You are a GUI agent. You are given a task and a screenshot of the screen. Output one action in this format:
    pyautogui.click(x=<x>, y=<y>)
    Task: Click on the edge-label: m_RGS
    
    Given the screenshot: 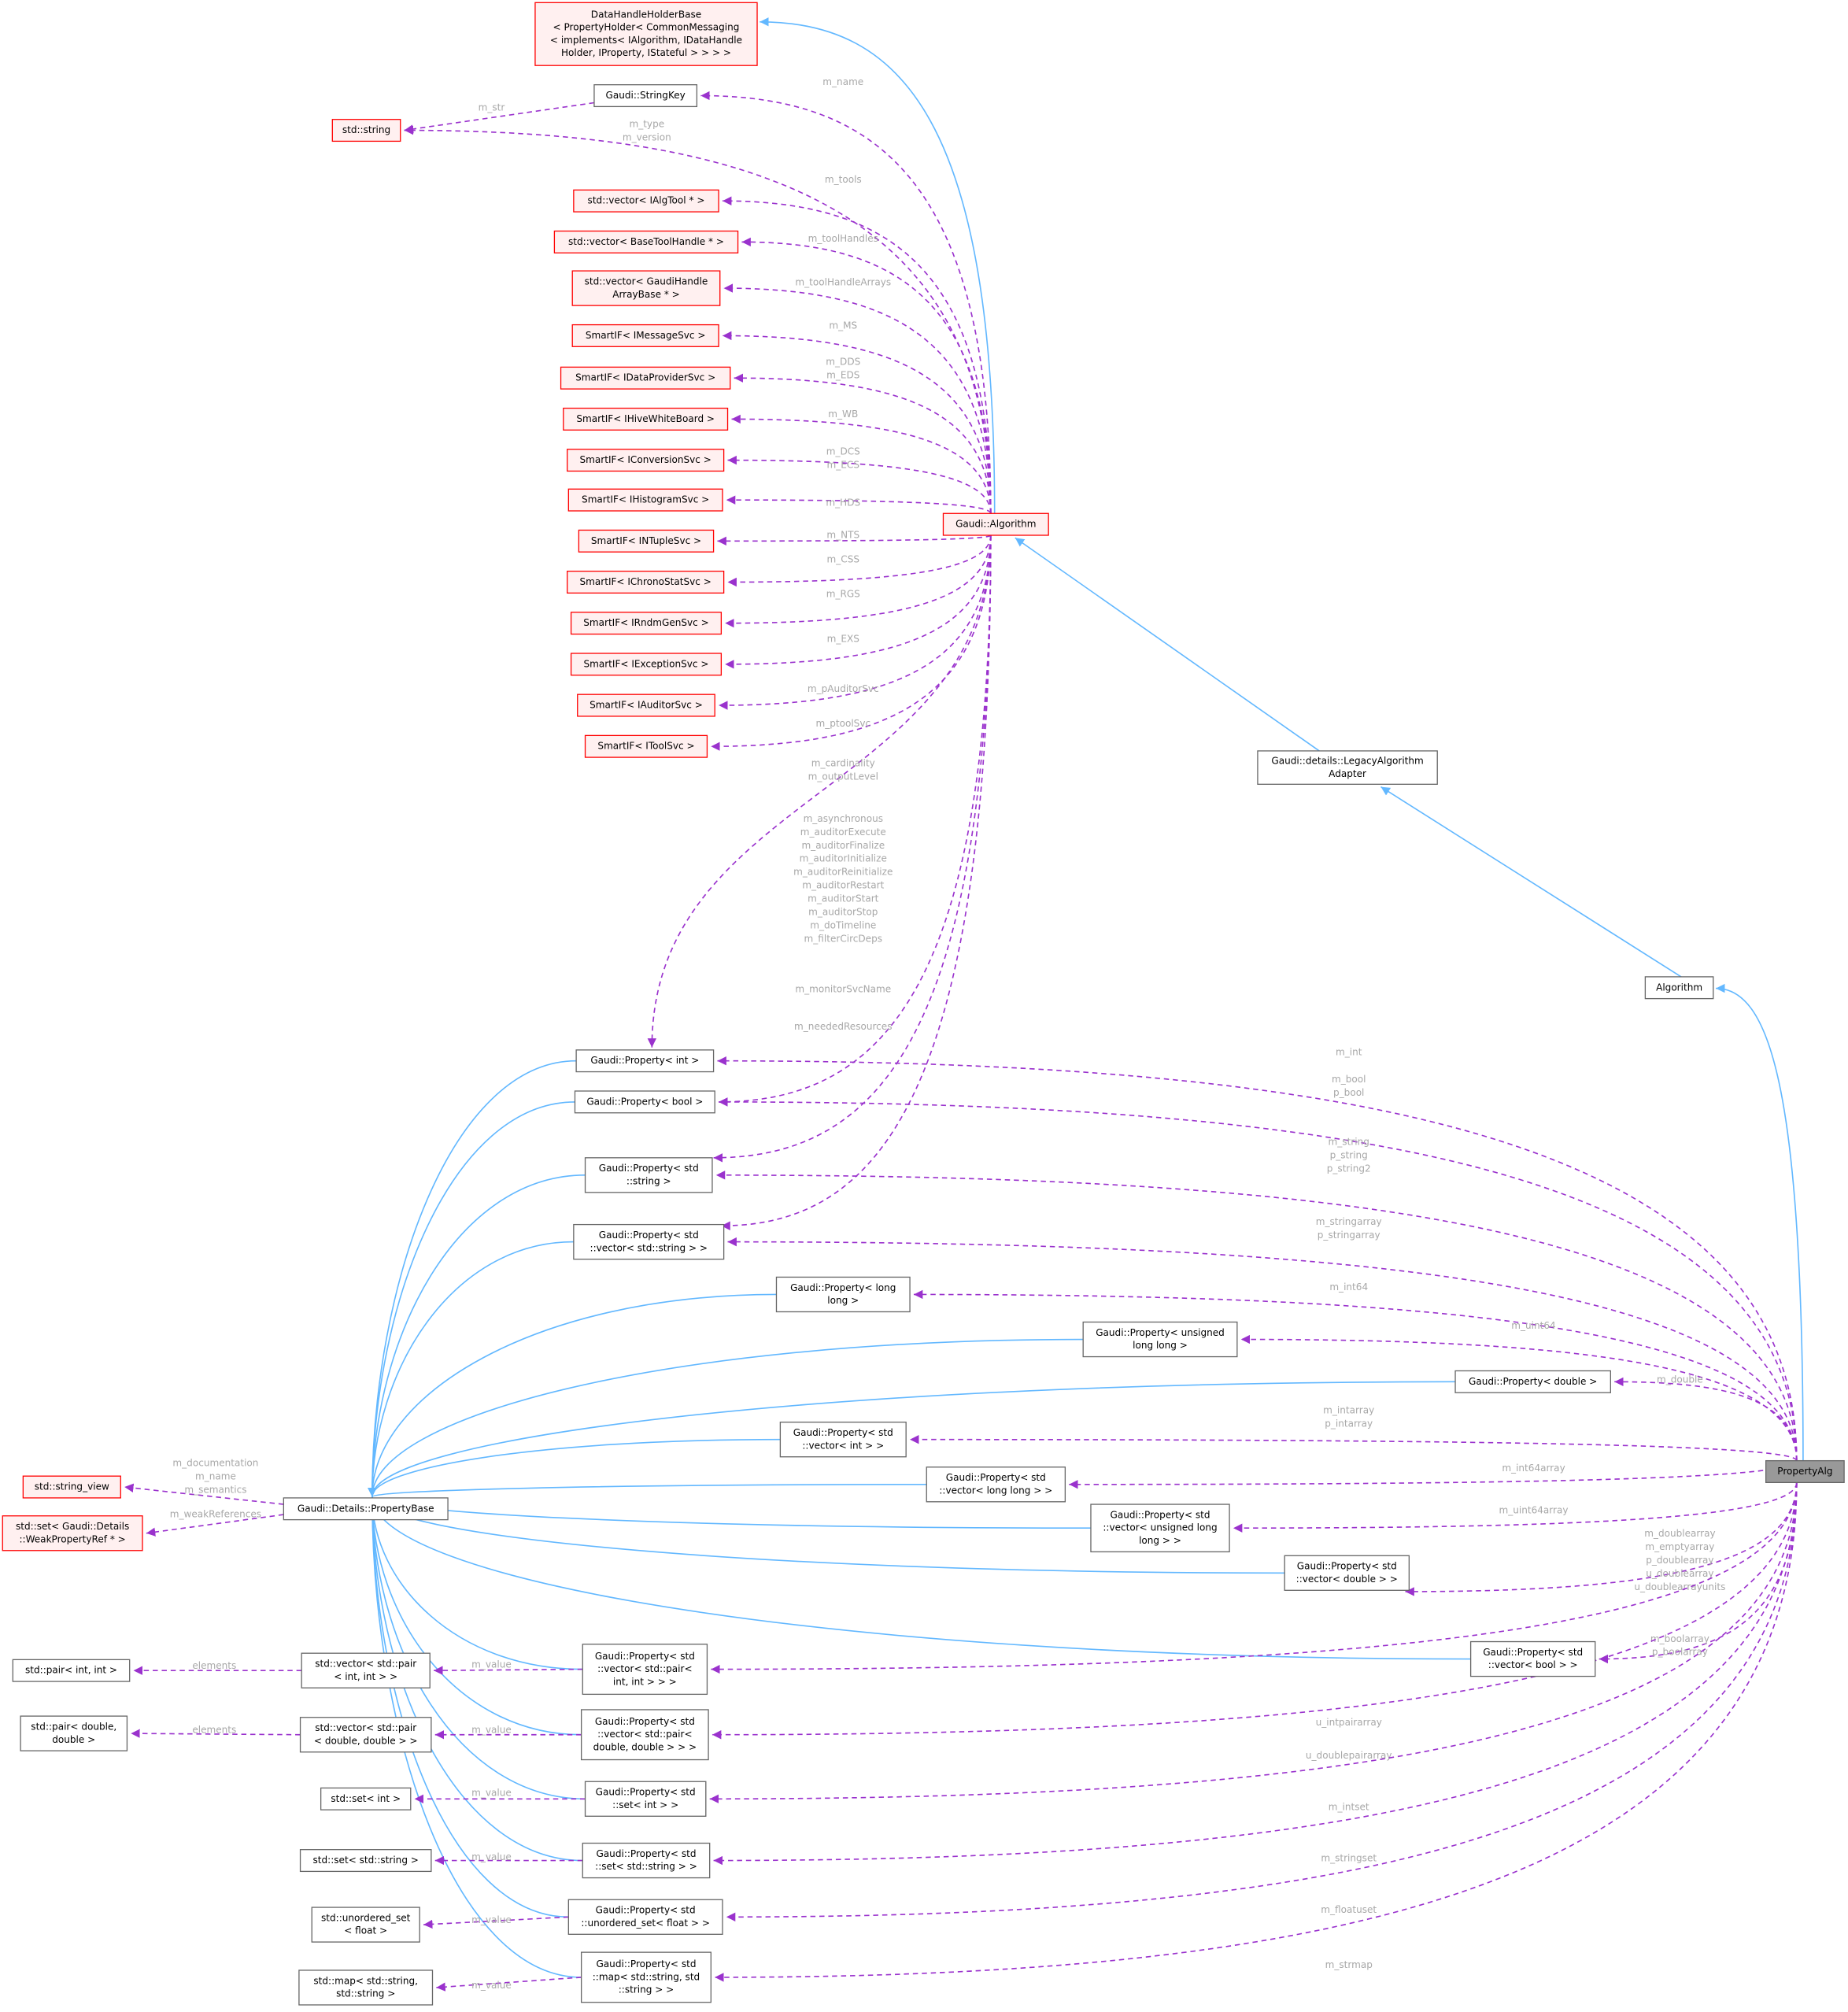 What is the action you would take?
    pyautogui.click(x=843, y=593)
    